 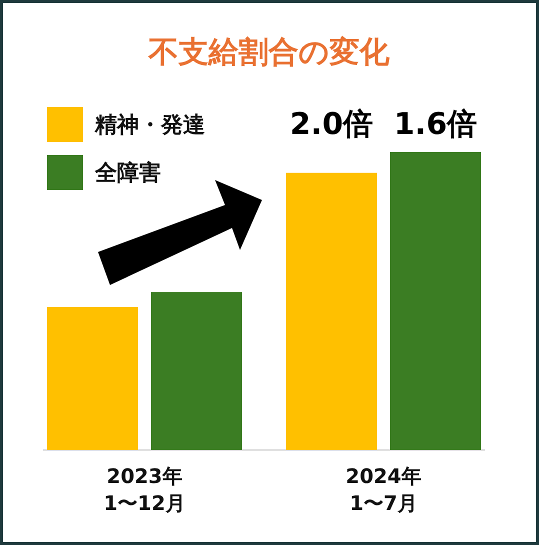 I want to click on text: 1.6倍, so click(x=436, y=124).